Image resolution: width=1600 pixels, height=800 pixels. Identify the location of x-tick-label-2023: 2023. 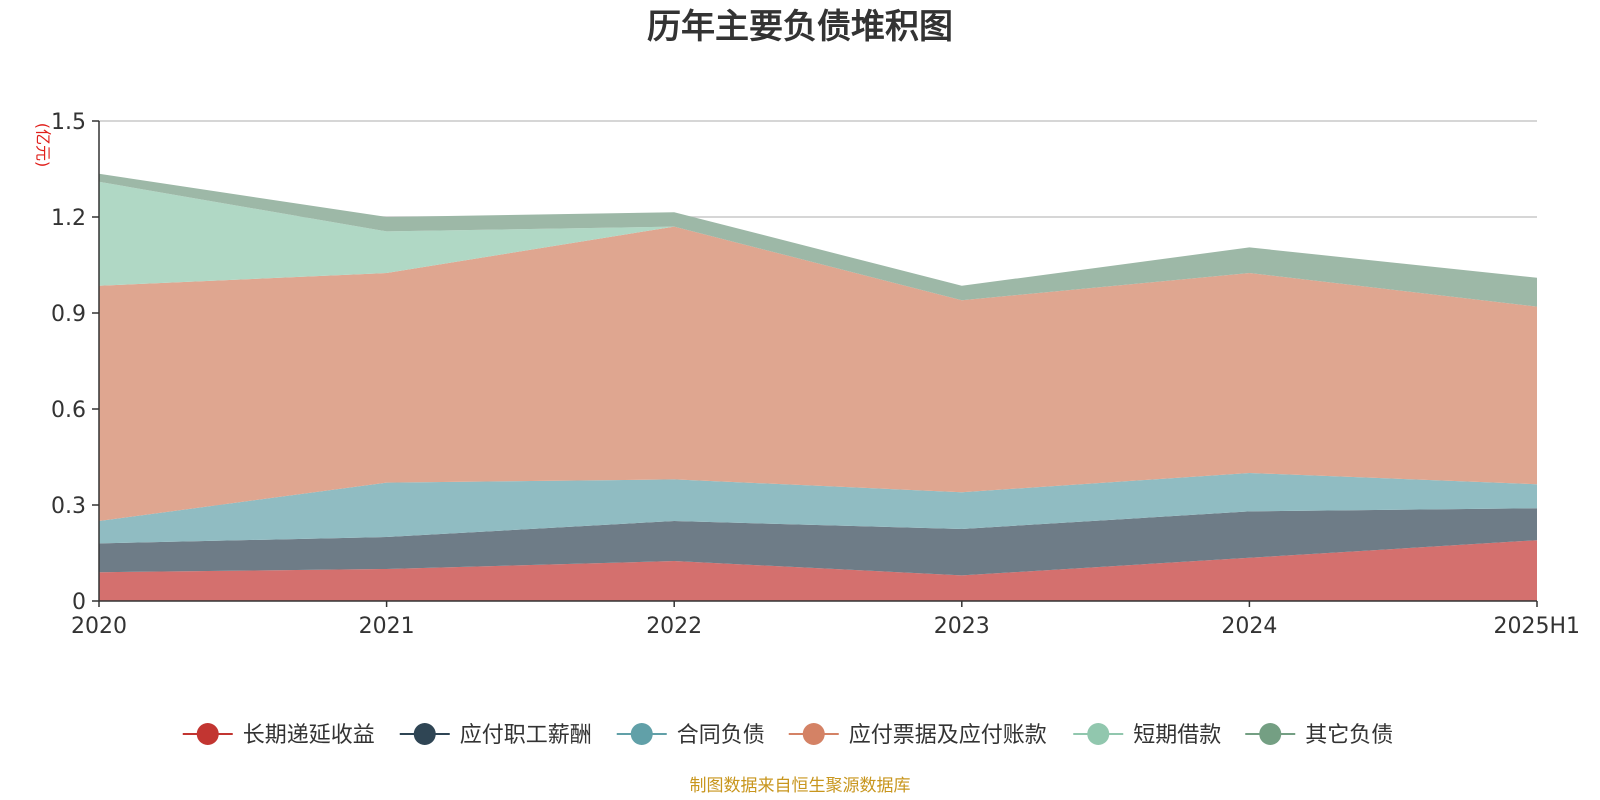
(962, 626).